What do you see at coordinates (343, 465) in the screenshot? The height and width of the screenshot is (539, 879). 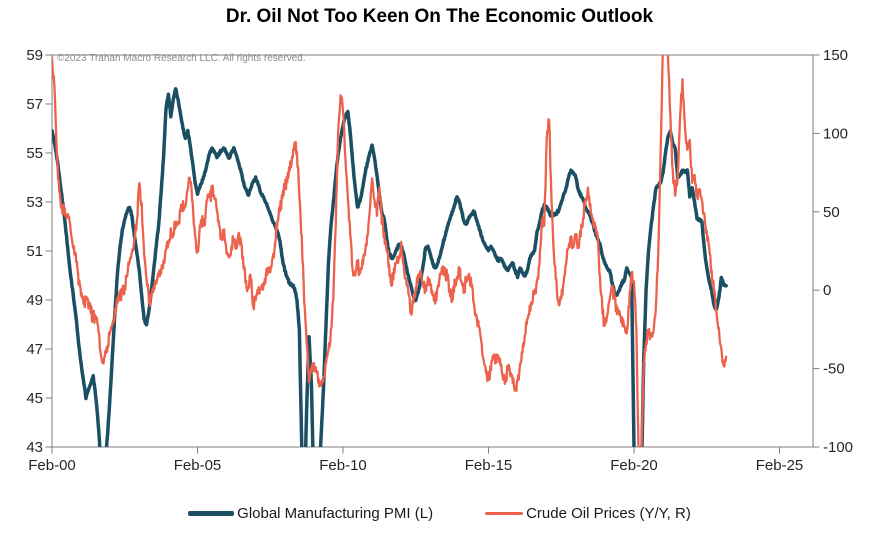 I see `x-axis-tick-label: Feb-10` at bounding box center [343, 465].